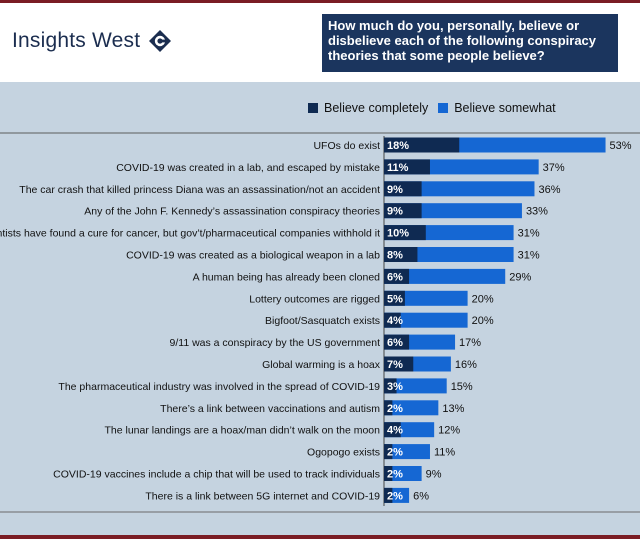 The width and height of the screenshot is (640, 539). I want to click on total-data-label: 16%, so click(466, 365).